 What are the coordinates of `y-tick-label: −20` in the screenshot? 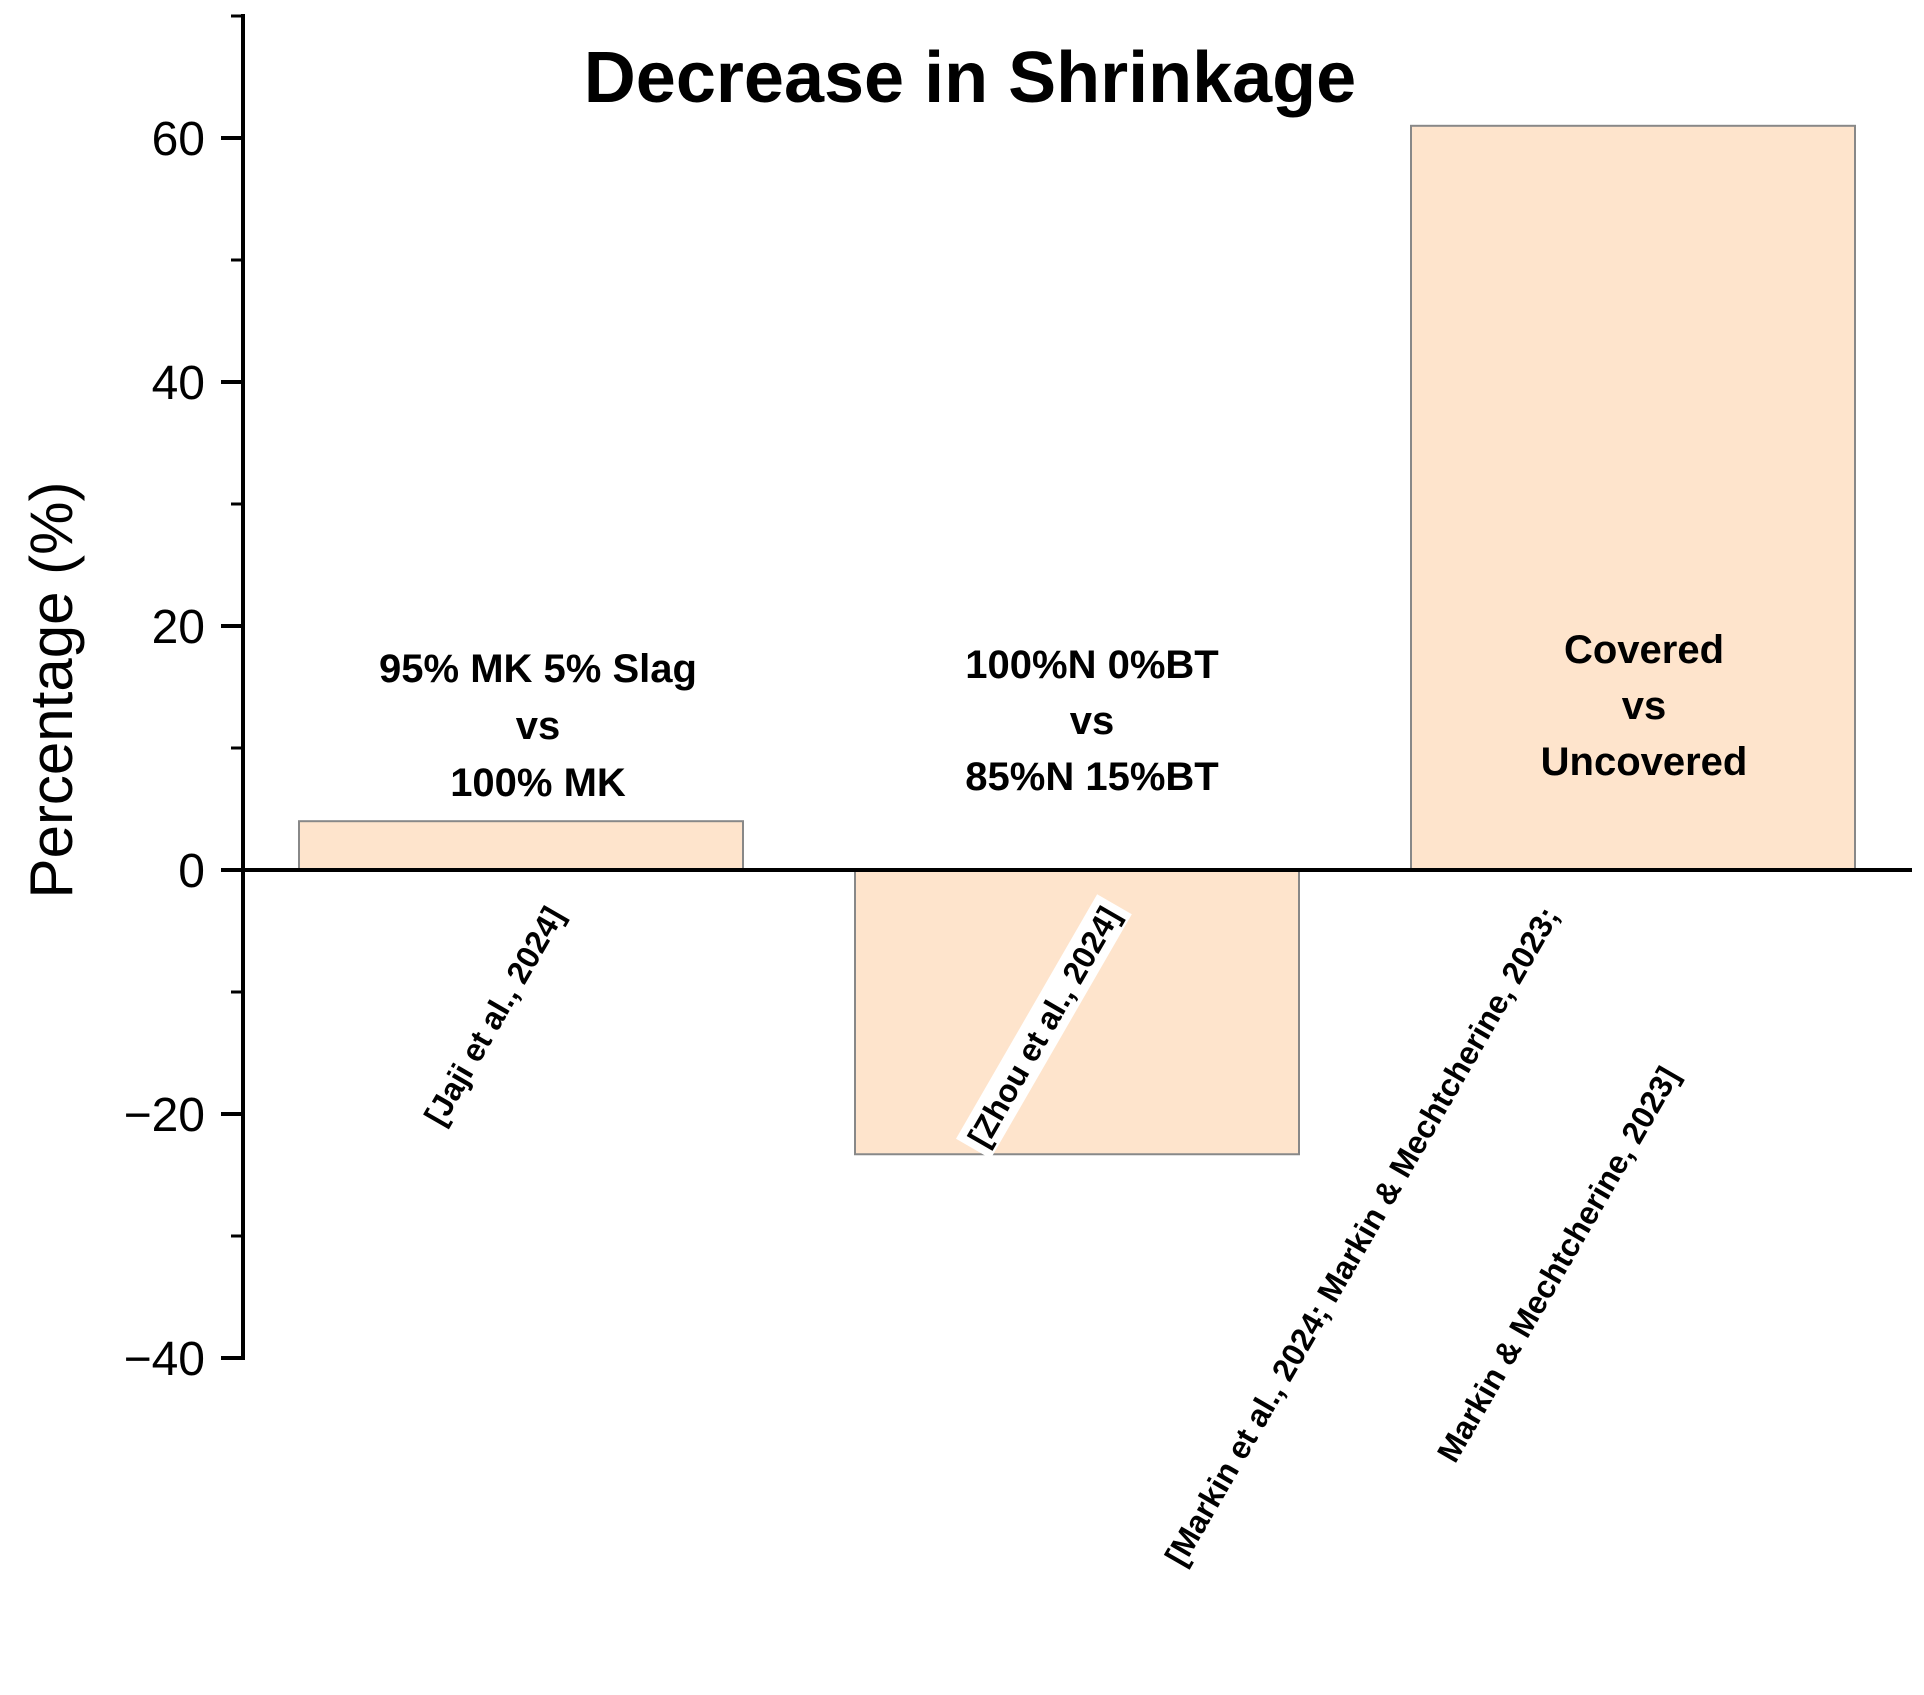 It's located at (164, 1115).